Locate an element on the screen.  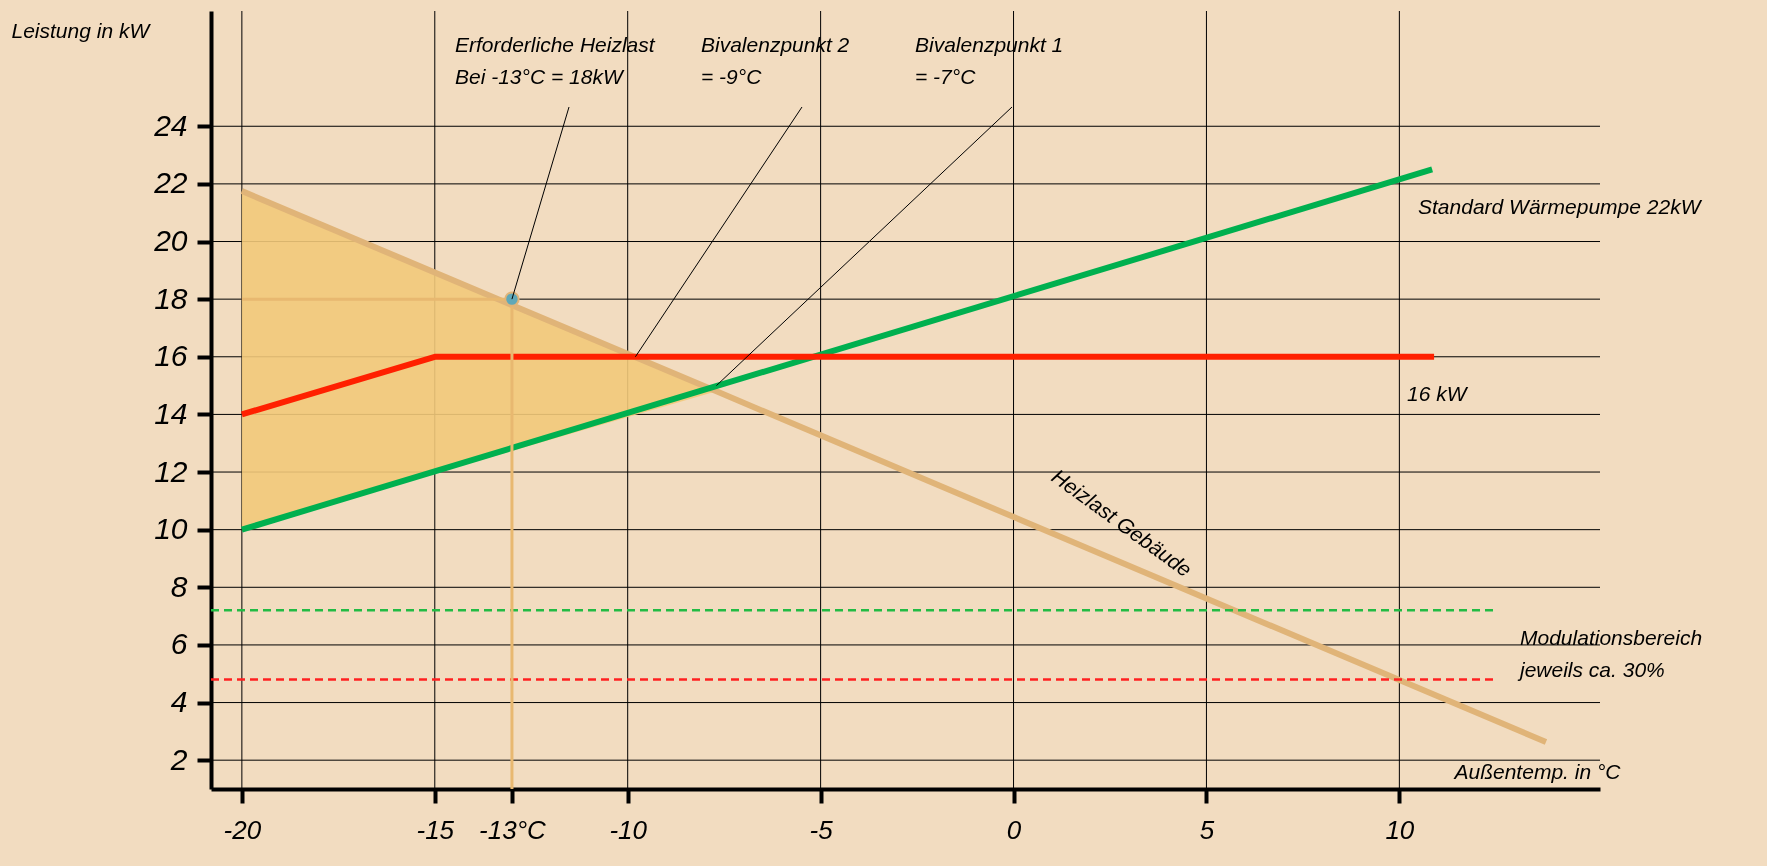
x-tick-label: -10 is located at coordinates (628, 829).